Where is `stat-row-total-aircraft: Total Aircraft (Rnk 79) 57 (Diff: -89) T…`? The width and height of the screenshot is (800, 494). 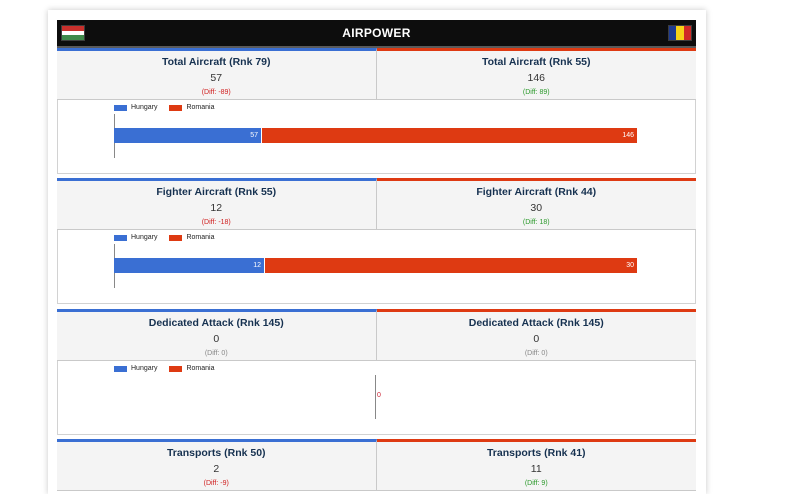 stat-row-total-aircraft: Total Aircraft (Rnk 79) 57 (Diff: -89) T… is located at coordinates (376, 74).